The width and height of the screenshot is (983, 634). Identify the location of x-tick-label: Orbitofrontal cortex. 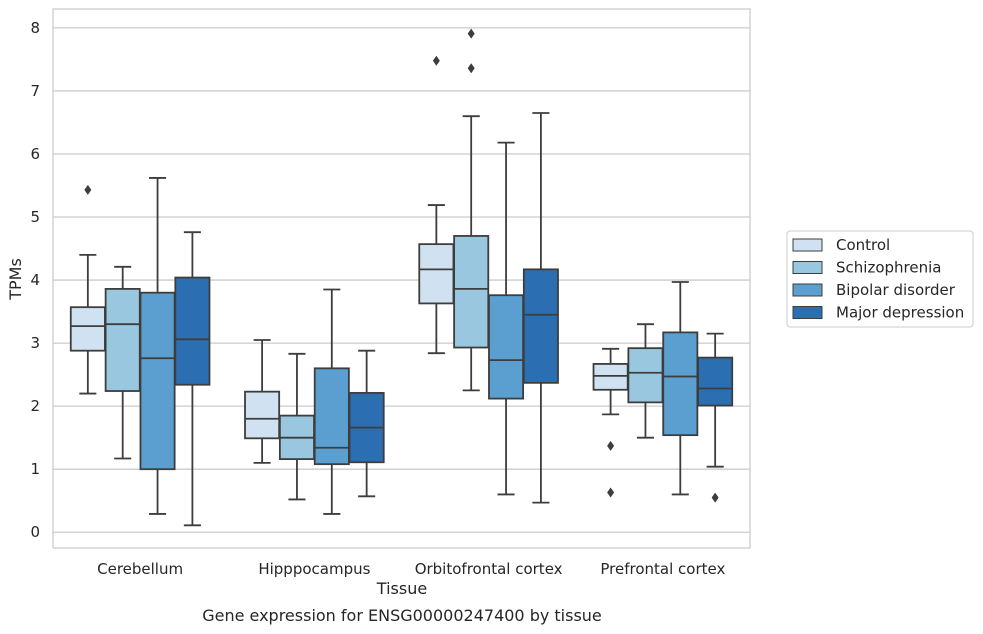
(489, 569).